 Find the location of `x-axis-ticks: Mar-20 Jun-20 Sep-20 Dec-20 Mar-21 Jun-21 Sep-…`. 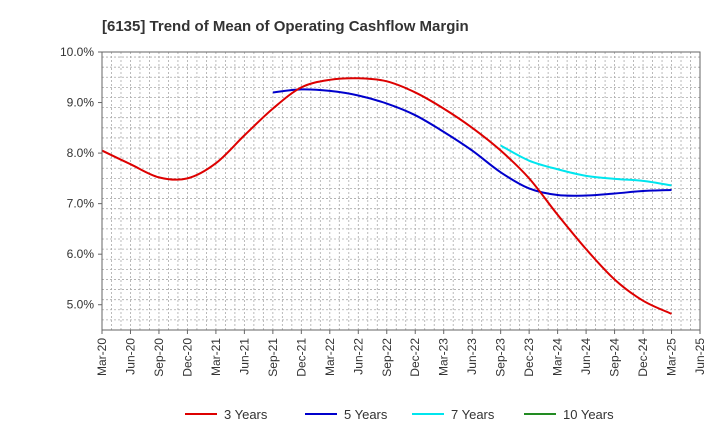

x-axis-ticks: Mar-20 Jun-20 Sep-20 Dec-20 Mar-21 Jun-21 Sep-… is located at coordinates (401, 353).